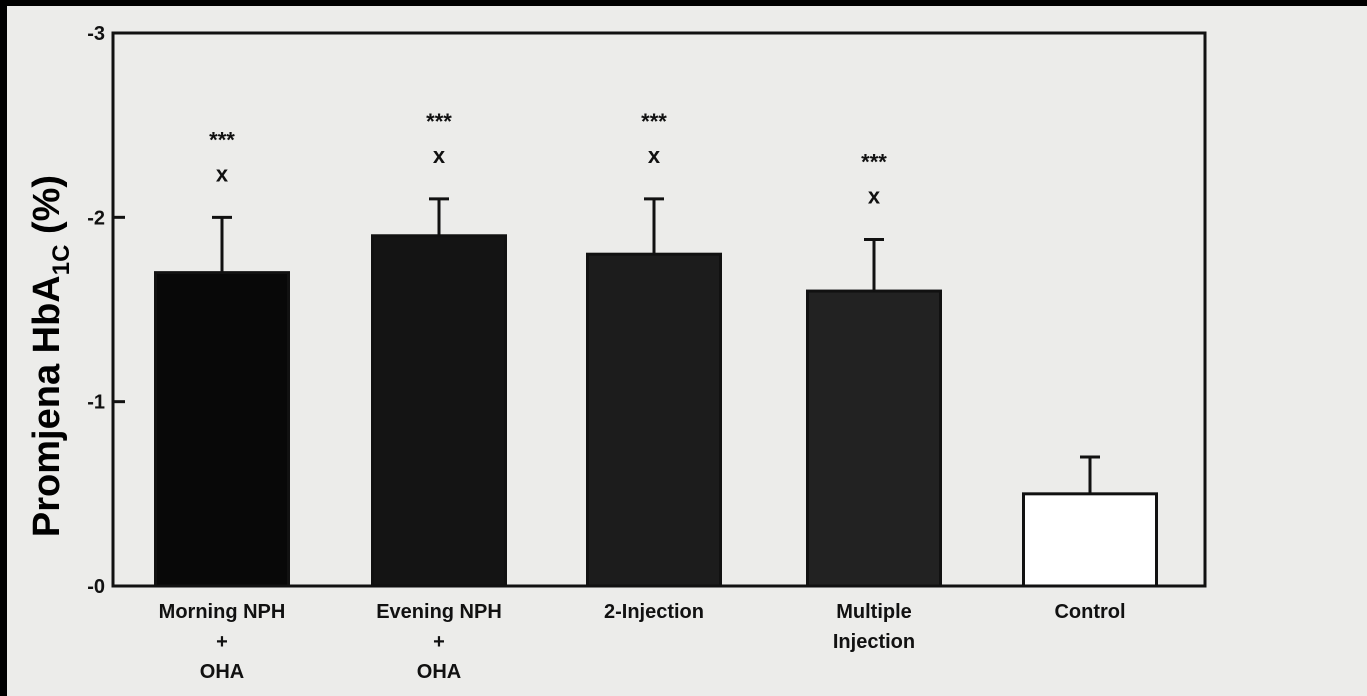  What do you see at coordinates (654, 121) in the screenshot?
I see `significance-2: ***` at bounding box center [654, 121].